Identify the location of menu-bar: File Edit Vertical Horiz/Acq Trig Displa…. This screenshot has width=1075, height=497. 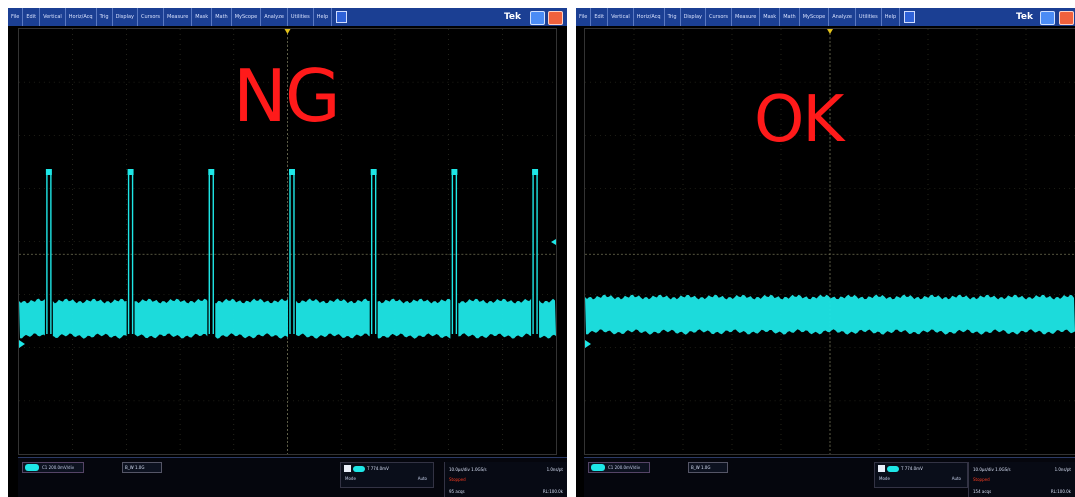
(287, 17).